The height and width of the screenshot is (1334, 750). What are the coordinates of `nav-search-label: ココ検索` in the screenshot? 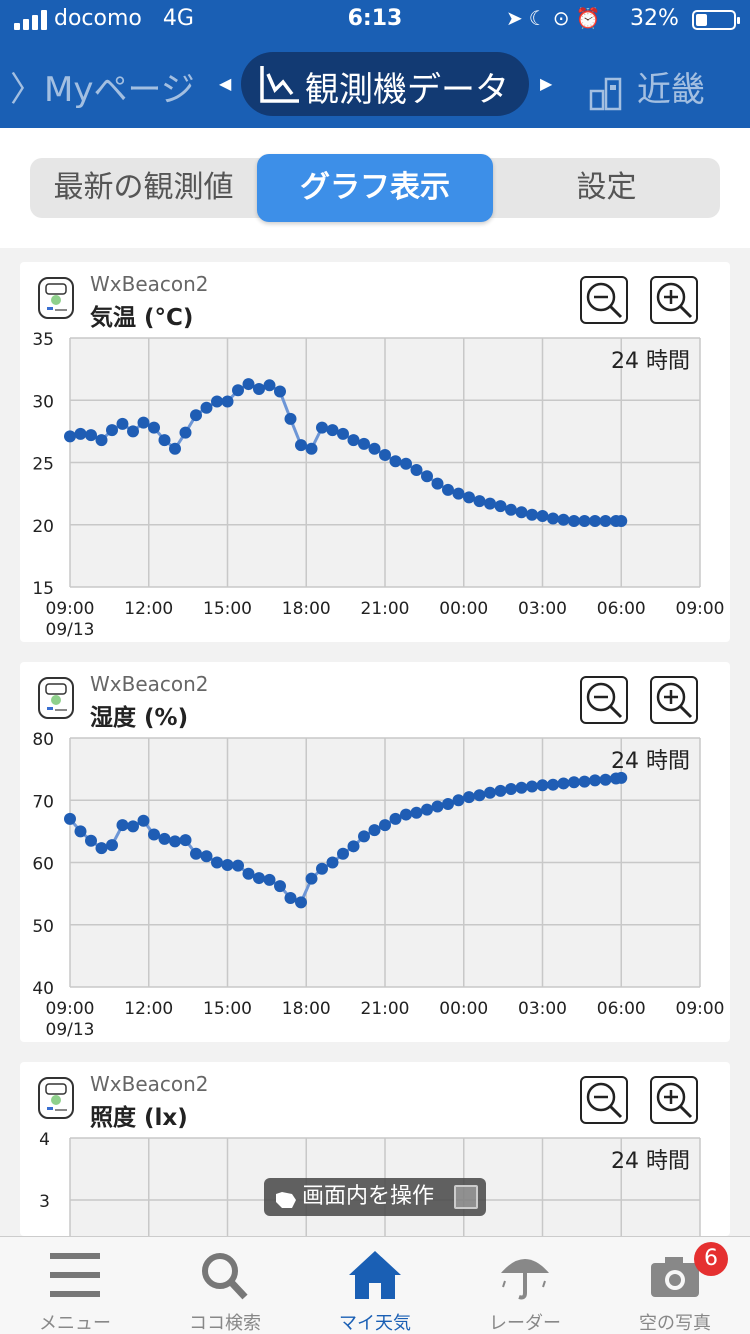 It's located at (225, 1323).